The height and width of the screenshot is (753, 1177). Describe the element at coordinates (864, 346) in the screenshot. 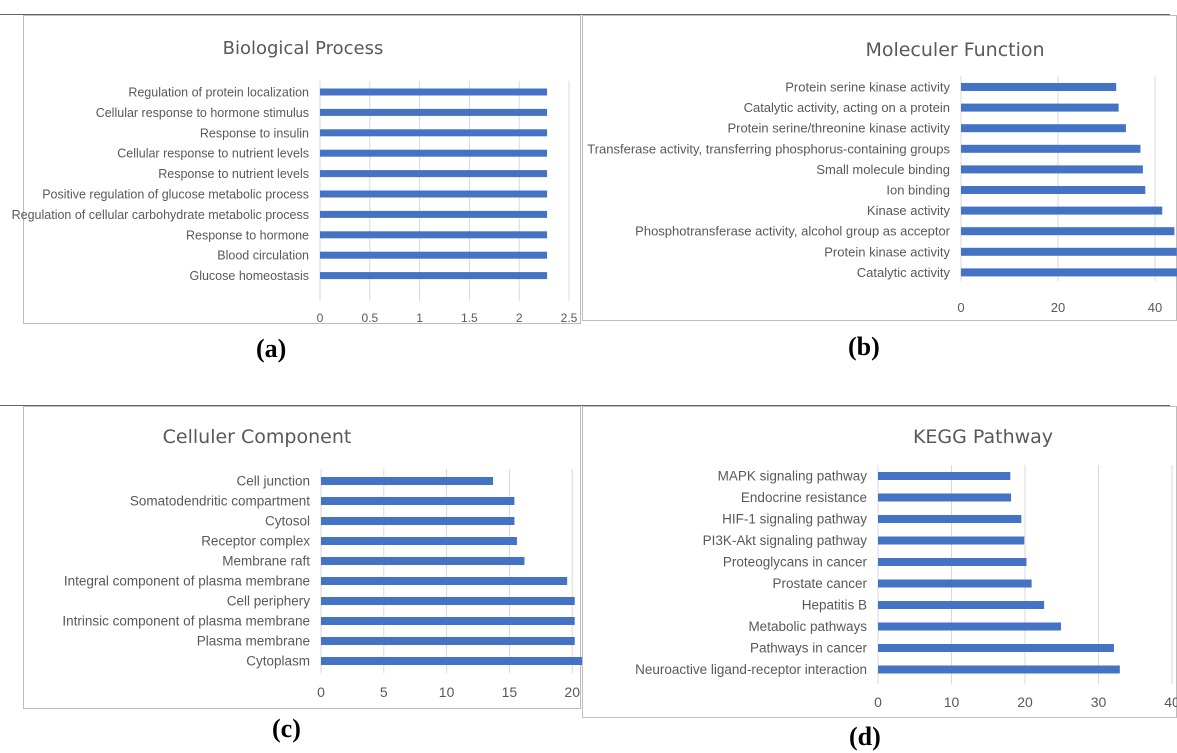

I see `panel-label-b: (b)` at that location.